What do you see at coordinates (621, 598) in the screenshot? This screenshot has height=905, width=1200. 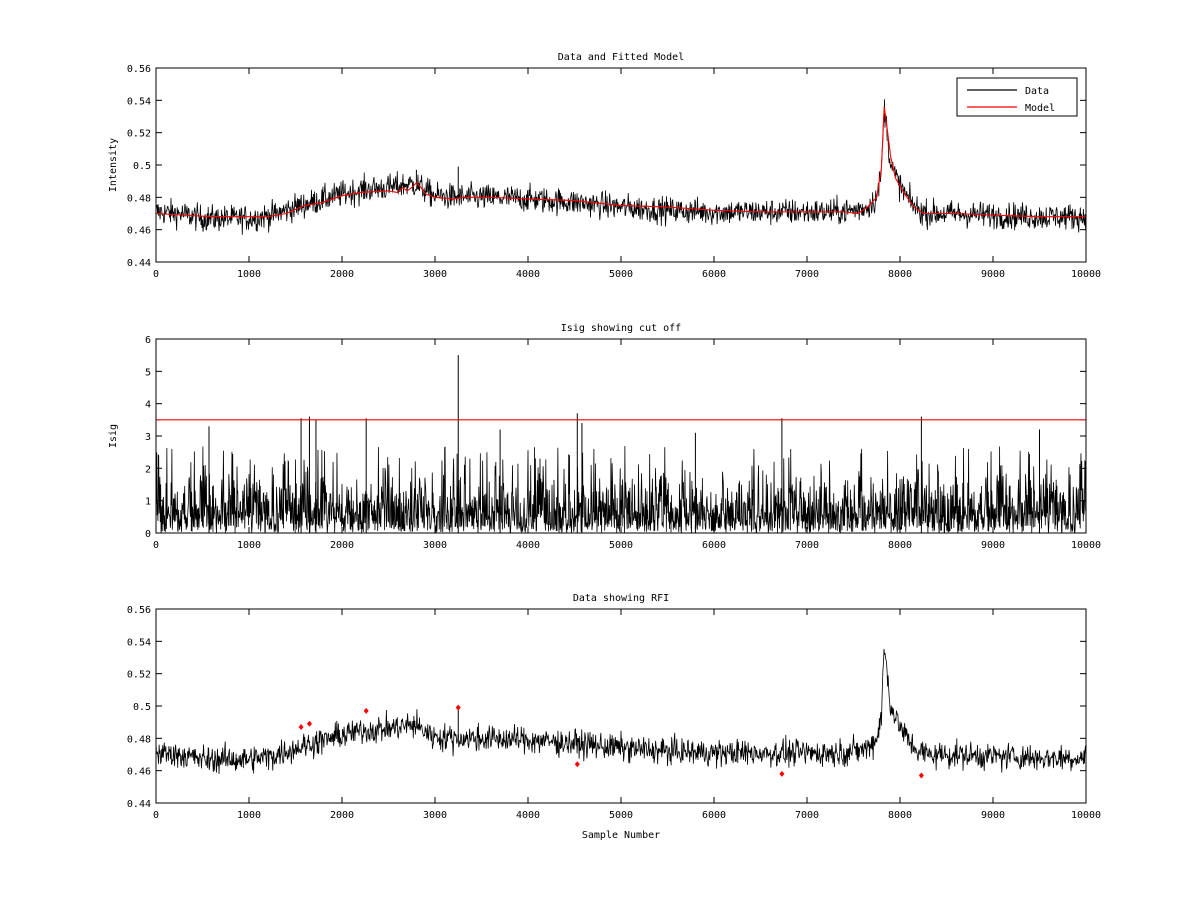 I see `subplot-title: Data showing RFI` at bounding box center [621, 598].